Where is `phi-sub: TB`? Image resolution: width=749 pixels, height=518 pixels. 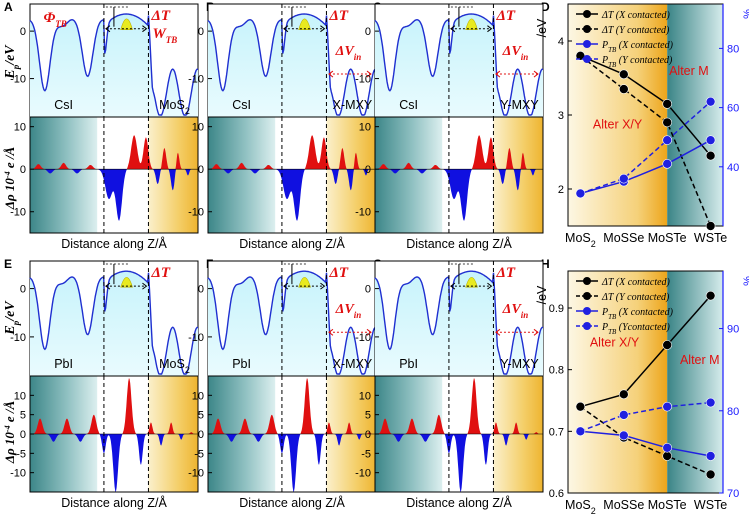 phi-sub: TB is located at coordinates (61, 24).